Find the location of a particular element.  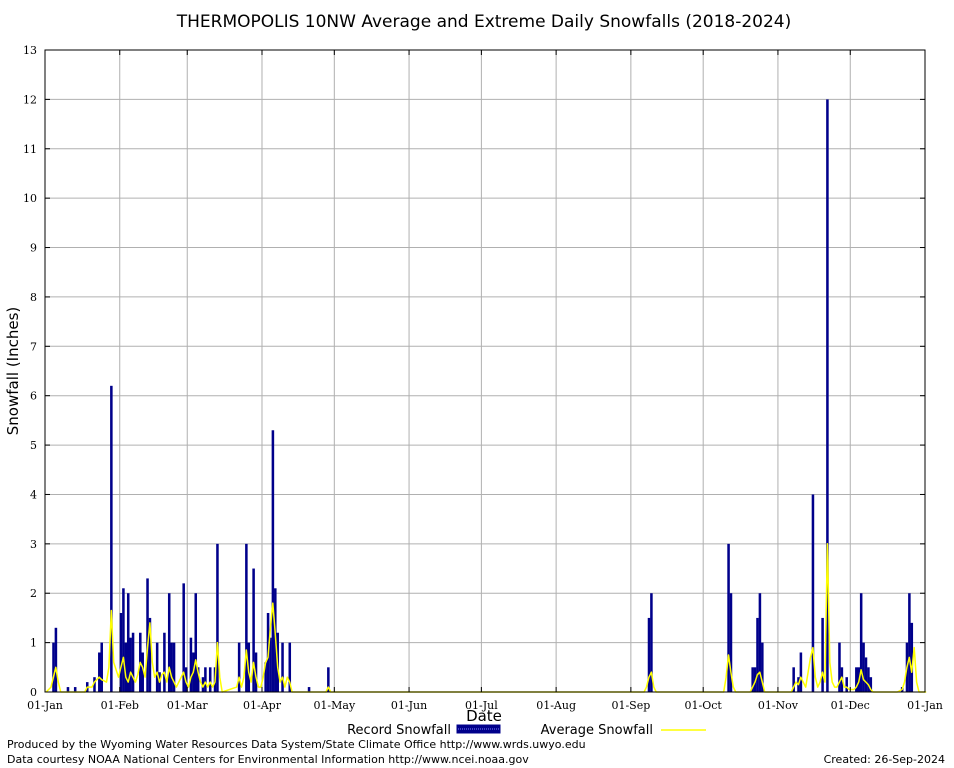

y-tick-label: 9 is located at coordinates (33, 248).